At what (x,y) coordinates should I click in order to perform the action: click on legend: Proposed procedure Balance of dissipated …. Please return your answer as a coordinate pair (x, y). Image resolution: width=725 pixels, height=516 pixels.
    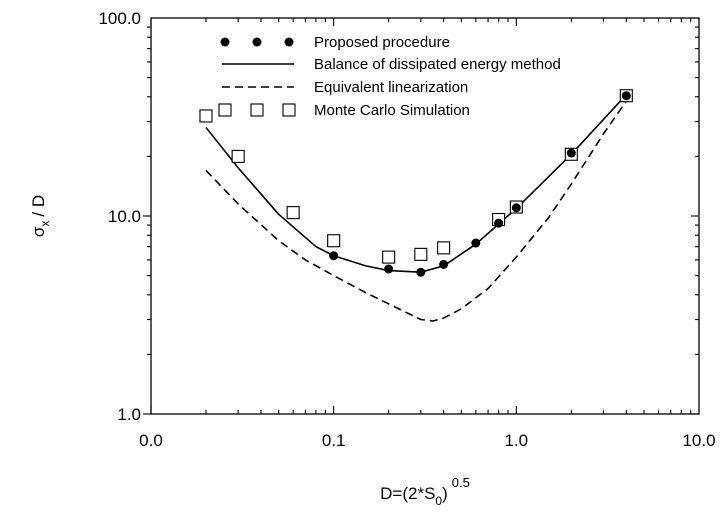
    Looking at the image, I should click on (389, 76).